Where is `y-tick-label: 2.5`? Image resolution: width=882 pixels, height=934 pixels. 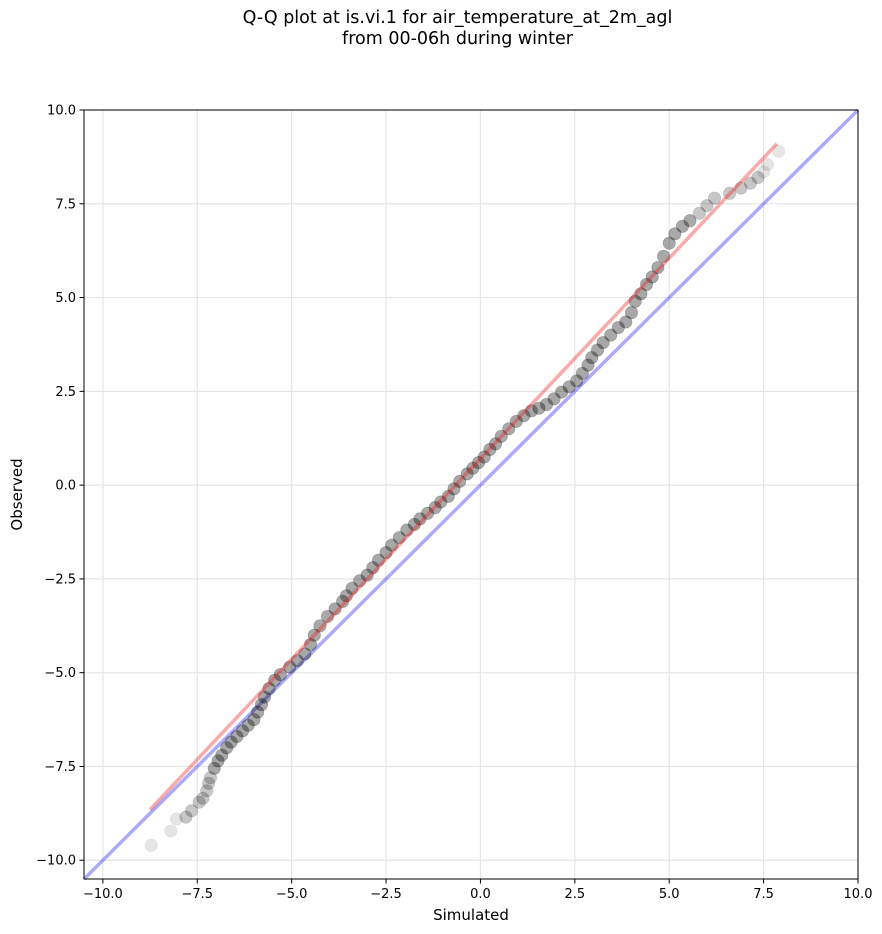
y-tick-label: 2.5 is located at coordinates (65, 392).